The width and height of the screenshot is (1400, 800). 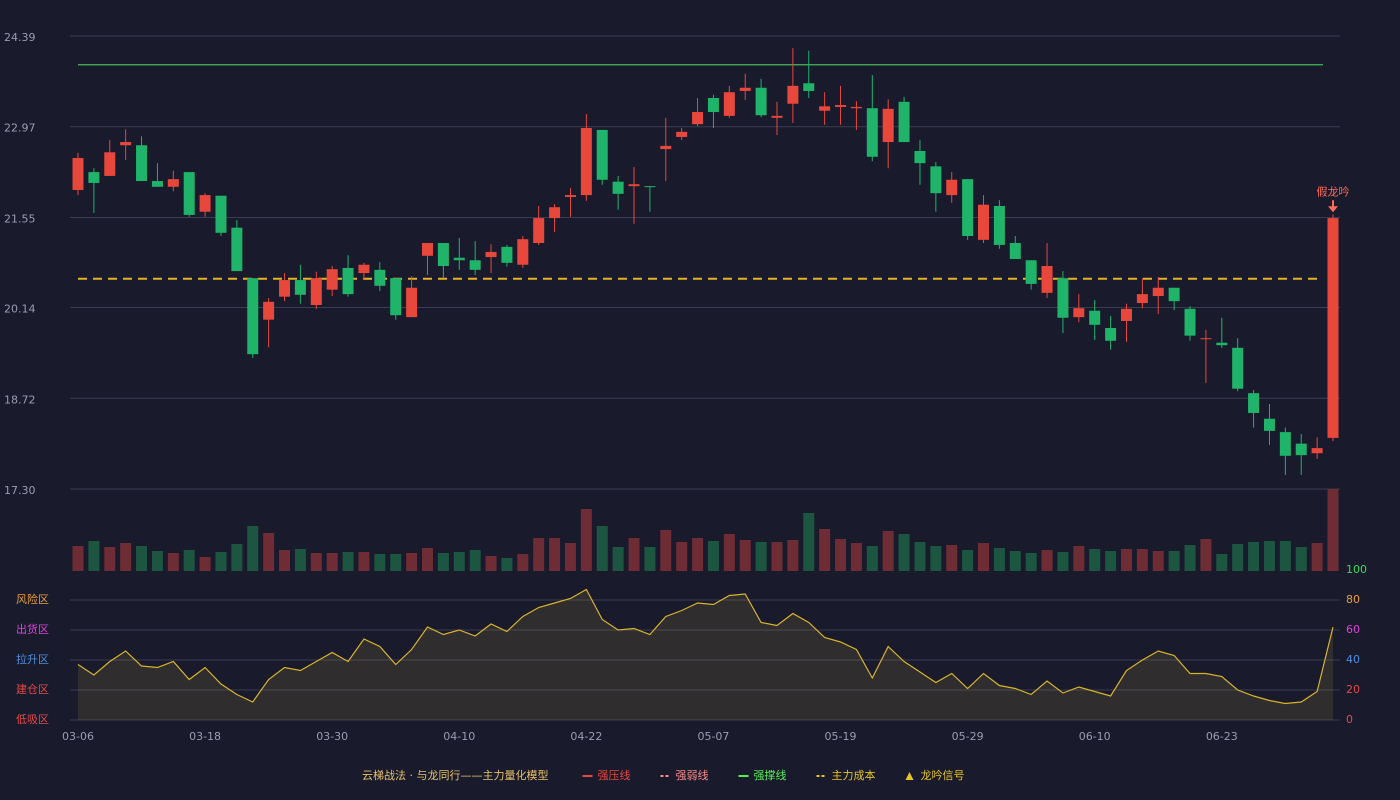 What do you see at coordinates (20, 218) in the screenshot?
I see `y-tick-label: 21.55` at bounding box center [20, 218].